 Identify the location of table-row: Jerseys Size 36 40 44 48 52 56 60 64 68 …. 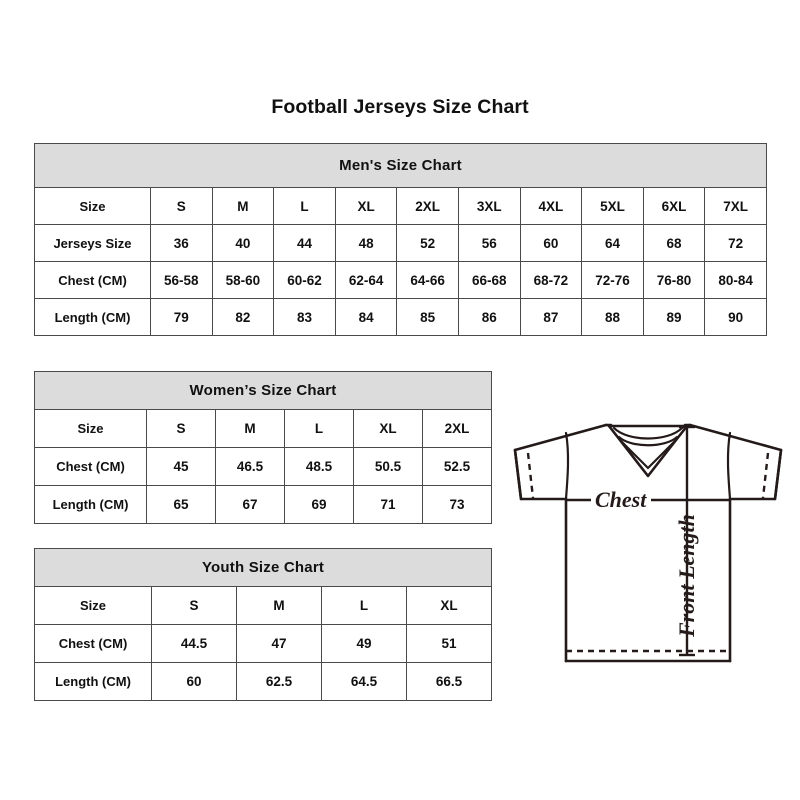
(400, 243).